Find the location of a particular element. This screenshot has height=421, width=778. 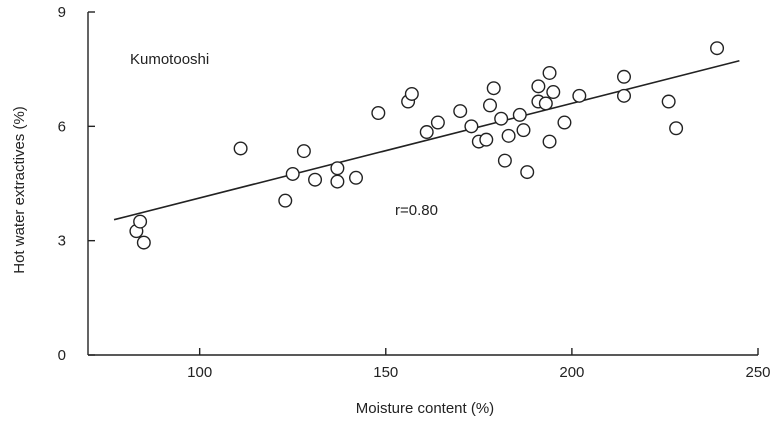

x-tick-label-250: 250 is located at coordinates (757, 372).